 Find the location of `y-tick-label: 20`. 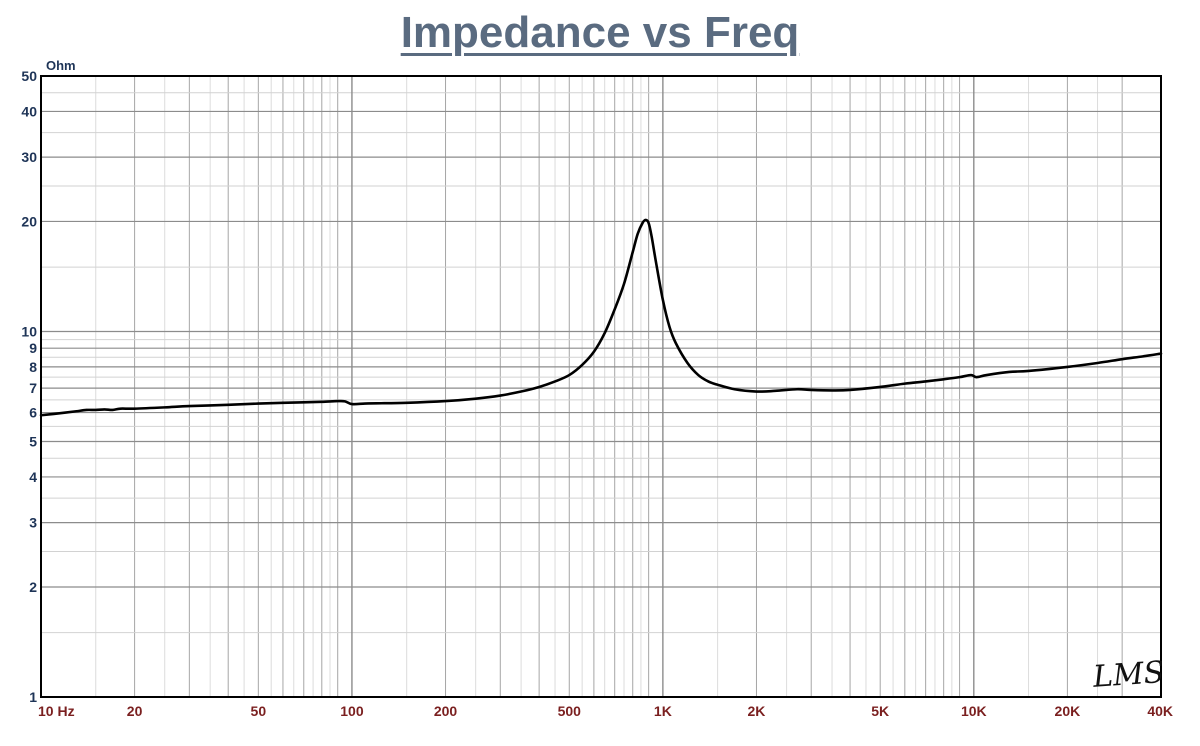

y-tick-label: 20 is located at coordinates (29, 221).